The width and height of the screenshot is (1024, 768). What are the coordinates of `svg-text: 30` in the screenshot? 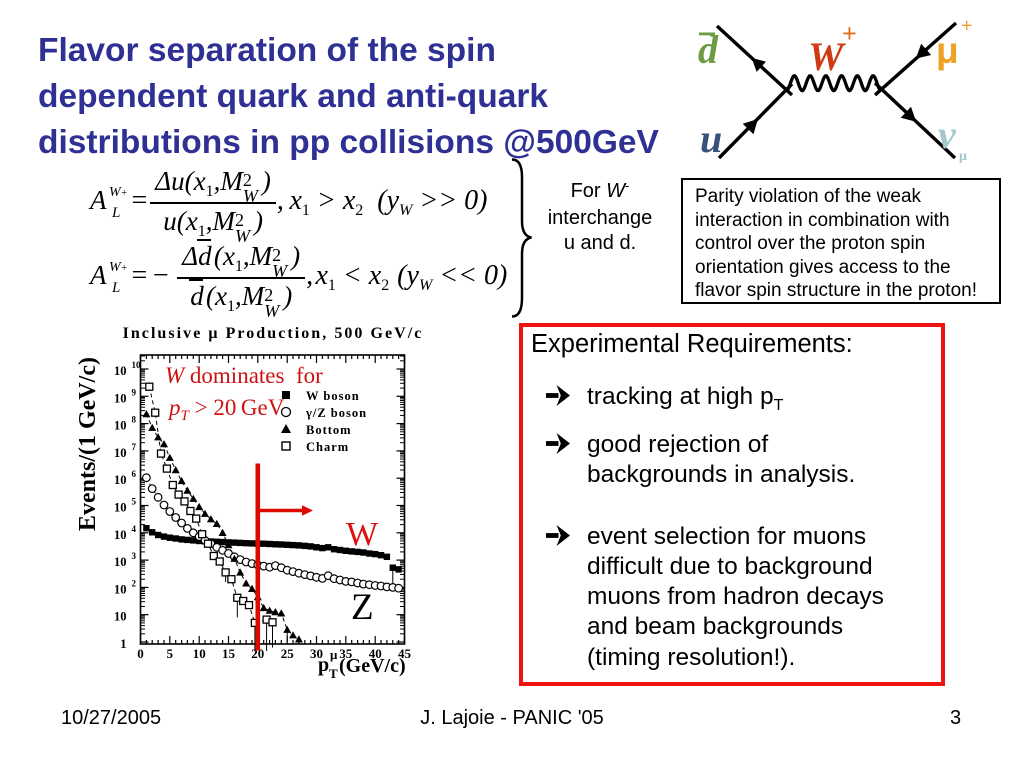 It's located at (316, 653).